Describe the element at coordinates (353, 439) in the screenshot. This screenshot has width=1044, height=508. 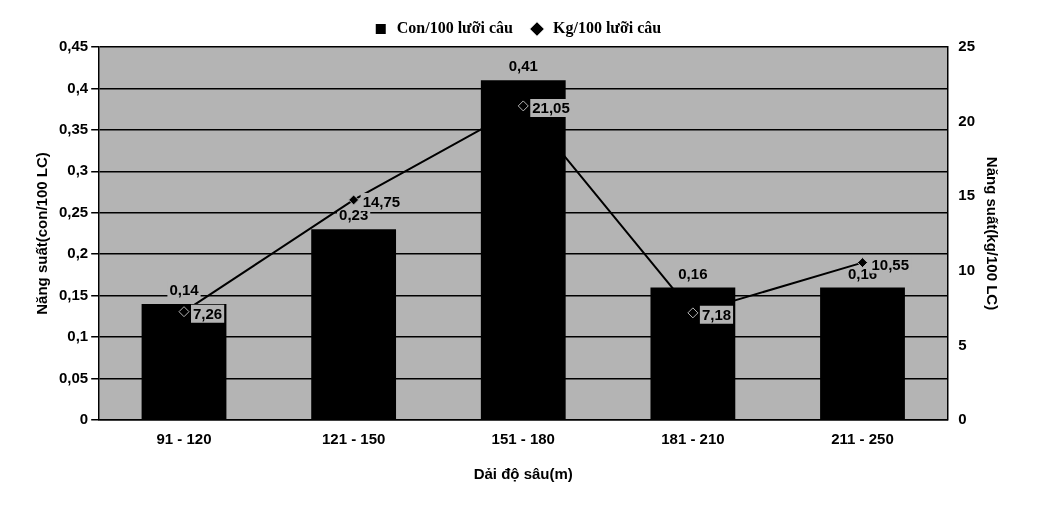
I see `x-tick-label: 121 - 150` at that location.